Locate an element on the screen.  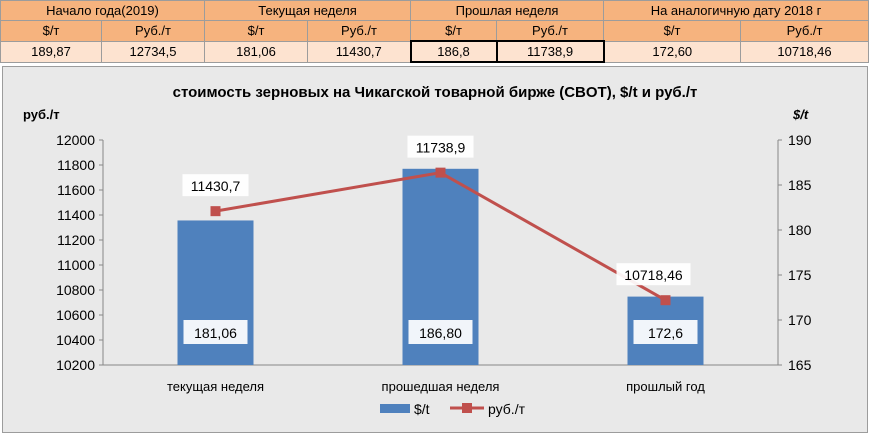
line-data-label: 11738,9 is located at coordinates (441, 148).